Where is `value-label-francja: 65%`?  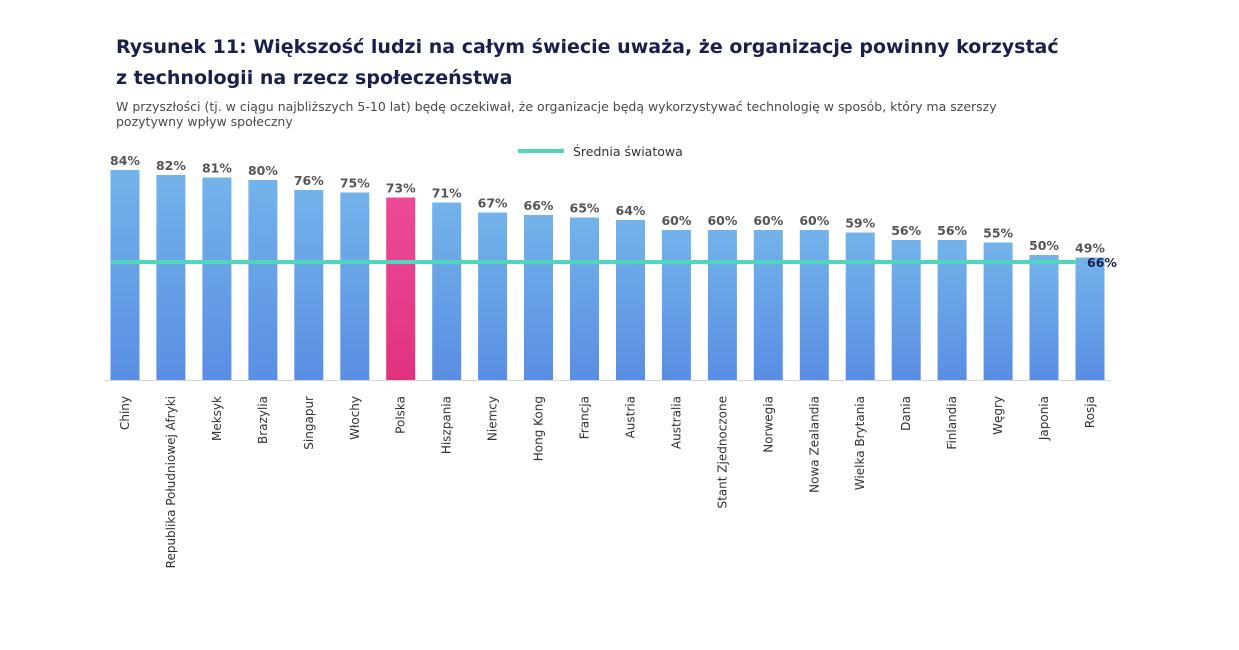
value-label-francja: 65% is located at coordinates (585, 208).